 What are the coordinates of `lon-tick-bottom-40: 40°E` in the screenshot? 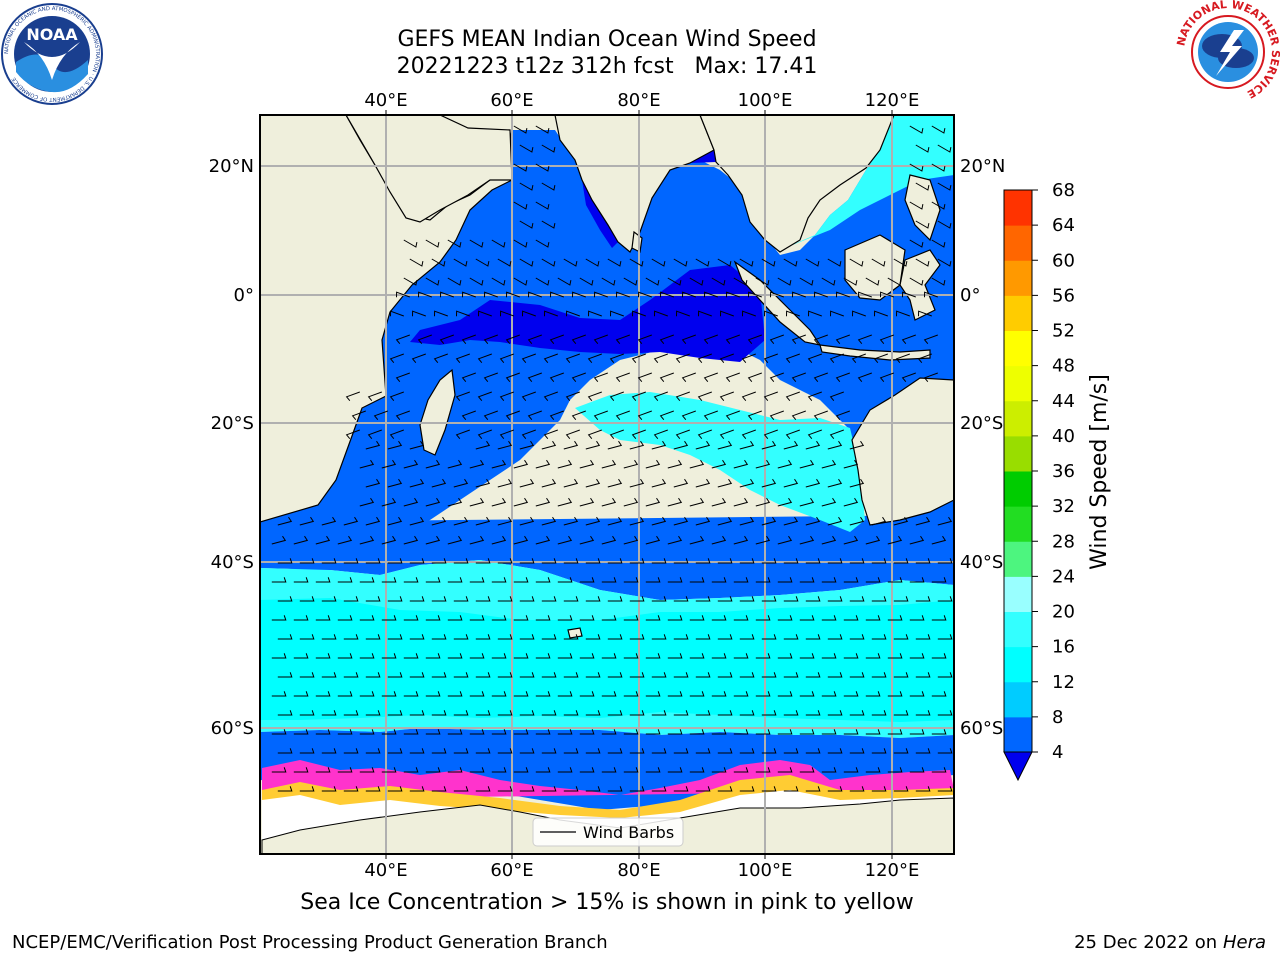 It's located at (385, 870).